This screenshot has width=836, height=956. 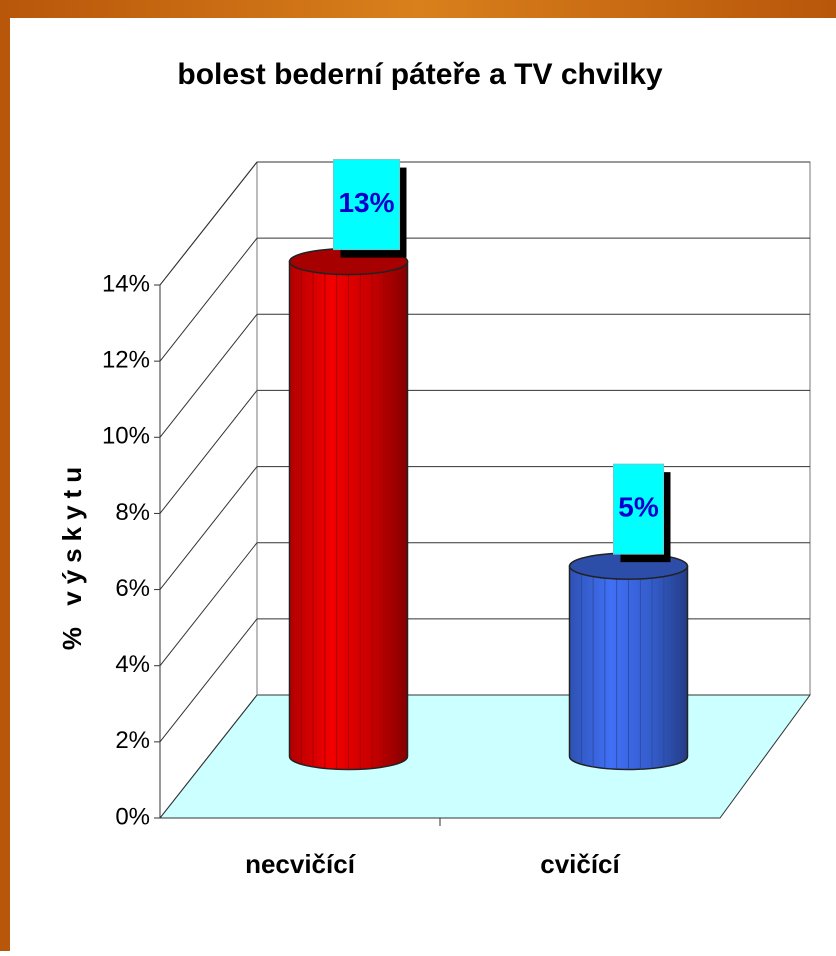 What do you see at coordinates (132, 816) in the screenshot?
I see `y-tick-label: 0%` at bounding box center [132, 816].